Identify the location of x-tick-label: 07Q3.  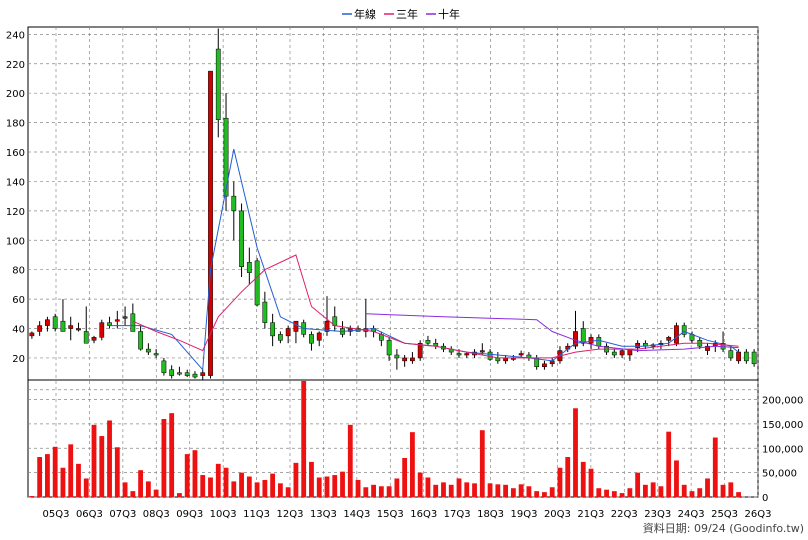
(122, 514).